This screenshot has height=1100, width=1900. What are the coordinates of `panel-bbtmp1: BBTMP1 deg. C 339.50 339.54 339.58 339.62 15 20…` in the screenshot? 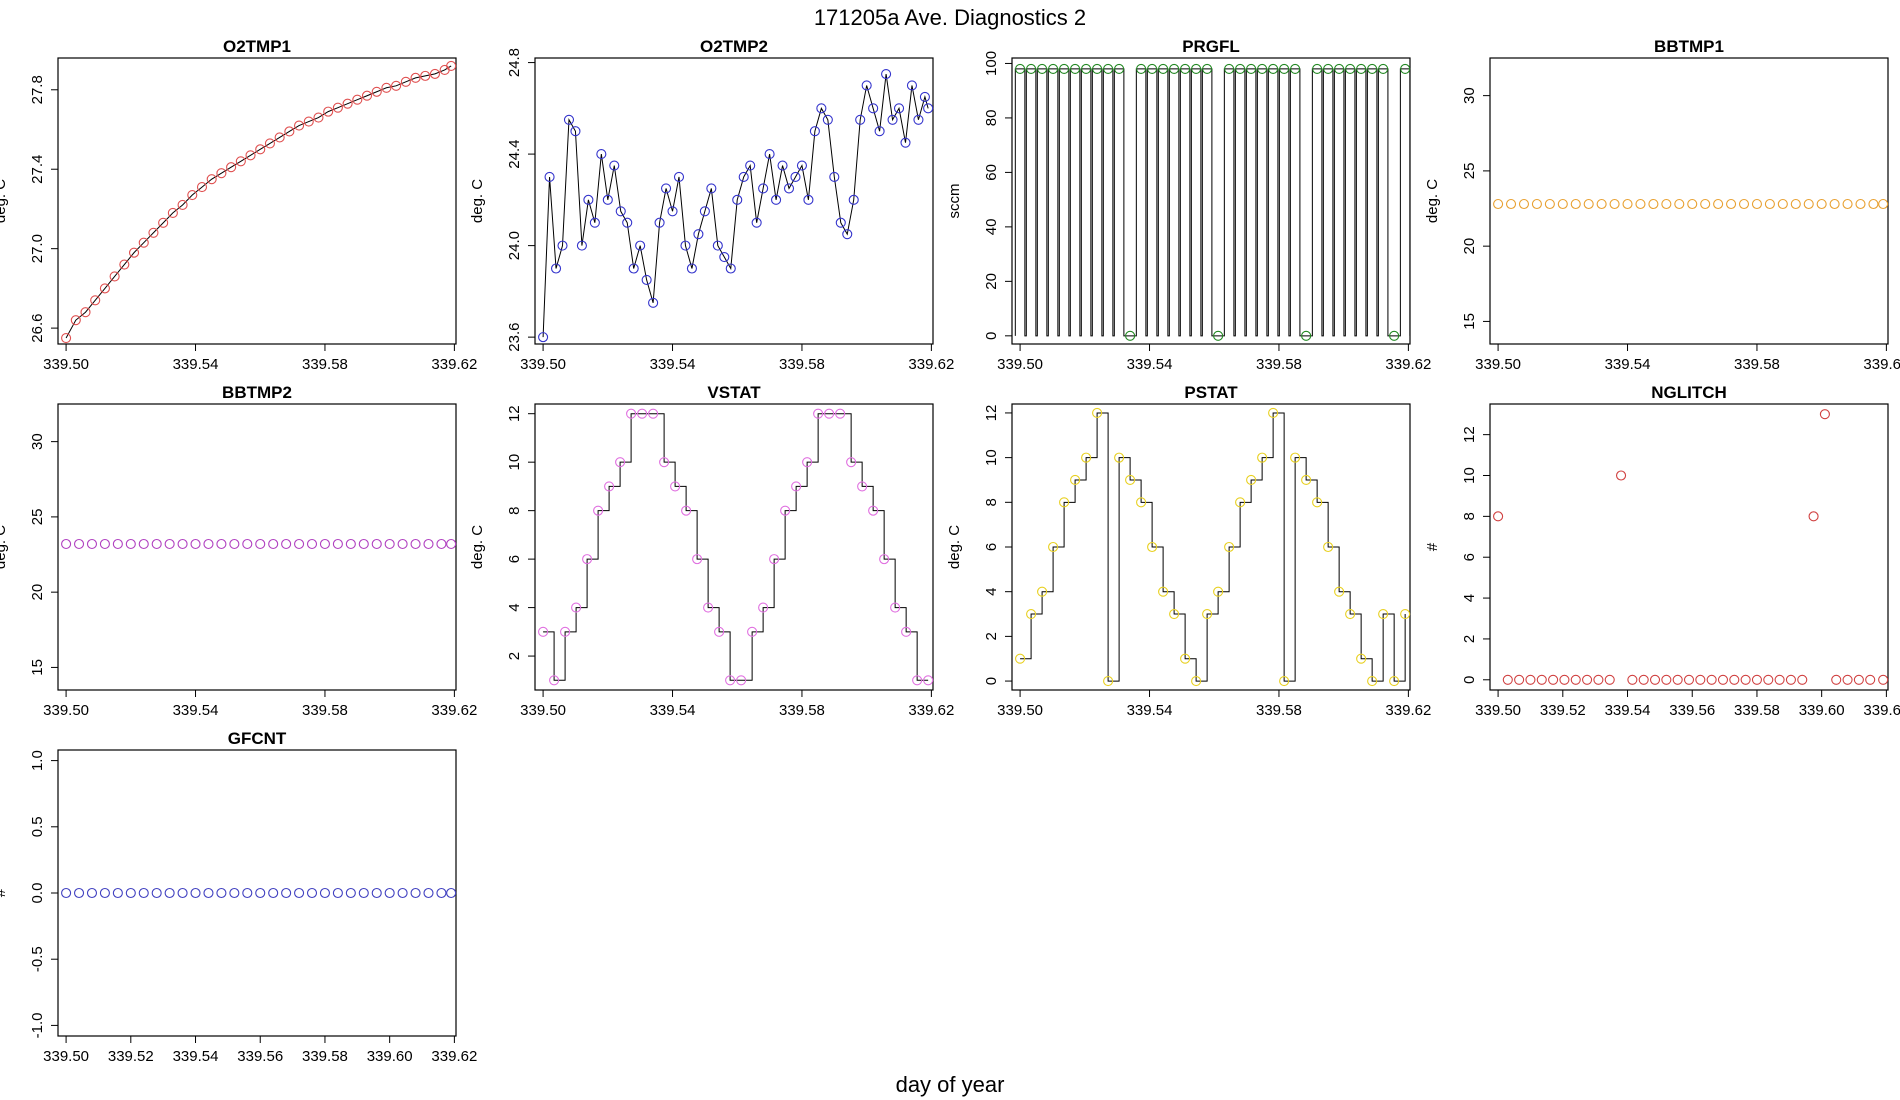 It's located at (1662, 205).